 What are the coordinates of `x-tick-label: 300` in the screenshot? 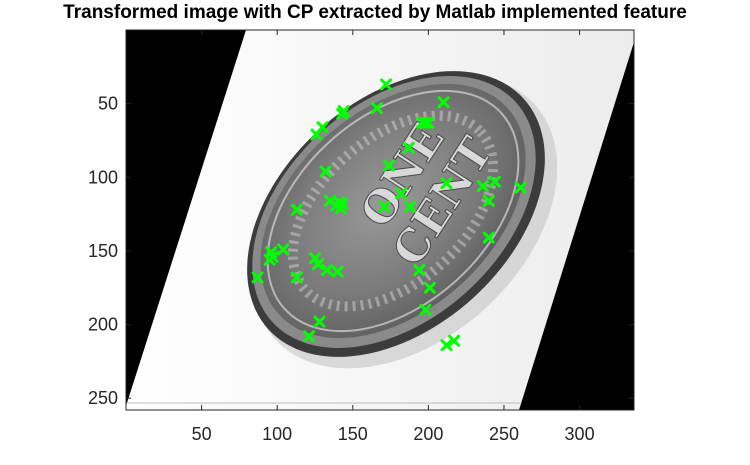 It's located at (580, 434).